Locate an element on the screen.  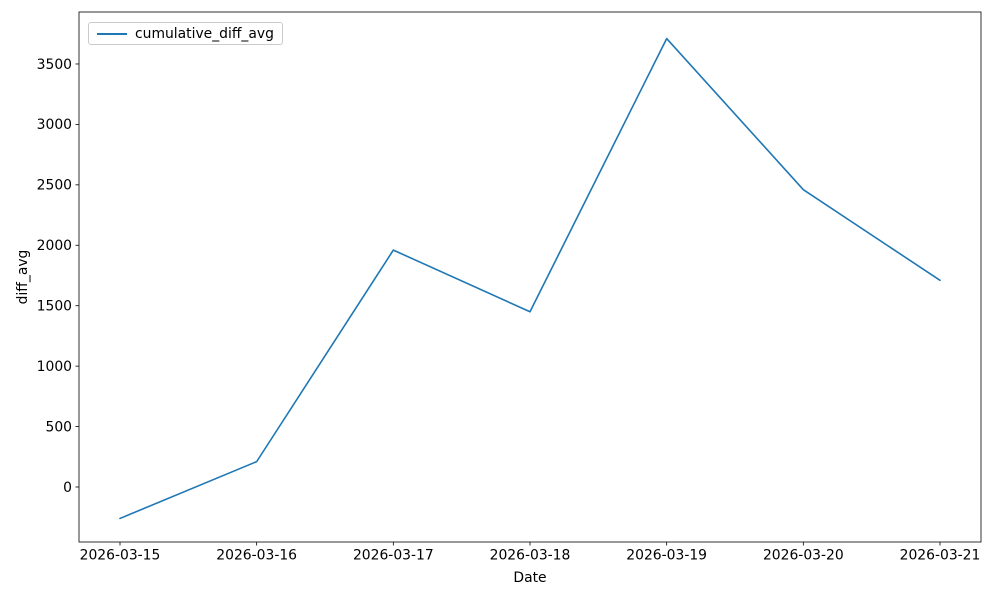
y-tick-label: 1500 is located at coordinates (54, 307).